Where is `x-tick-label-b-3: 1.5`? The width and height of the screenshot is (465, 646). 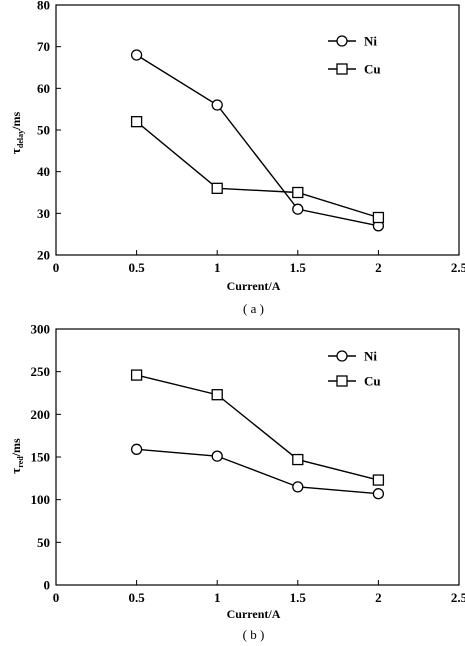
x-tick-label-b-3: 1.5 is located at coordinates (298, 597).